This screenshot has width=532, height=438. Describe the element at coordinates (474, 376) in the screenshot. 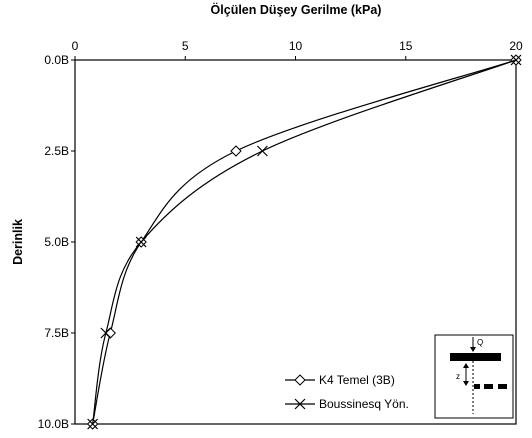

I see `inset-diagram: Qz` at that location.